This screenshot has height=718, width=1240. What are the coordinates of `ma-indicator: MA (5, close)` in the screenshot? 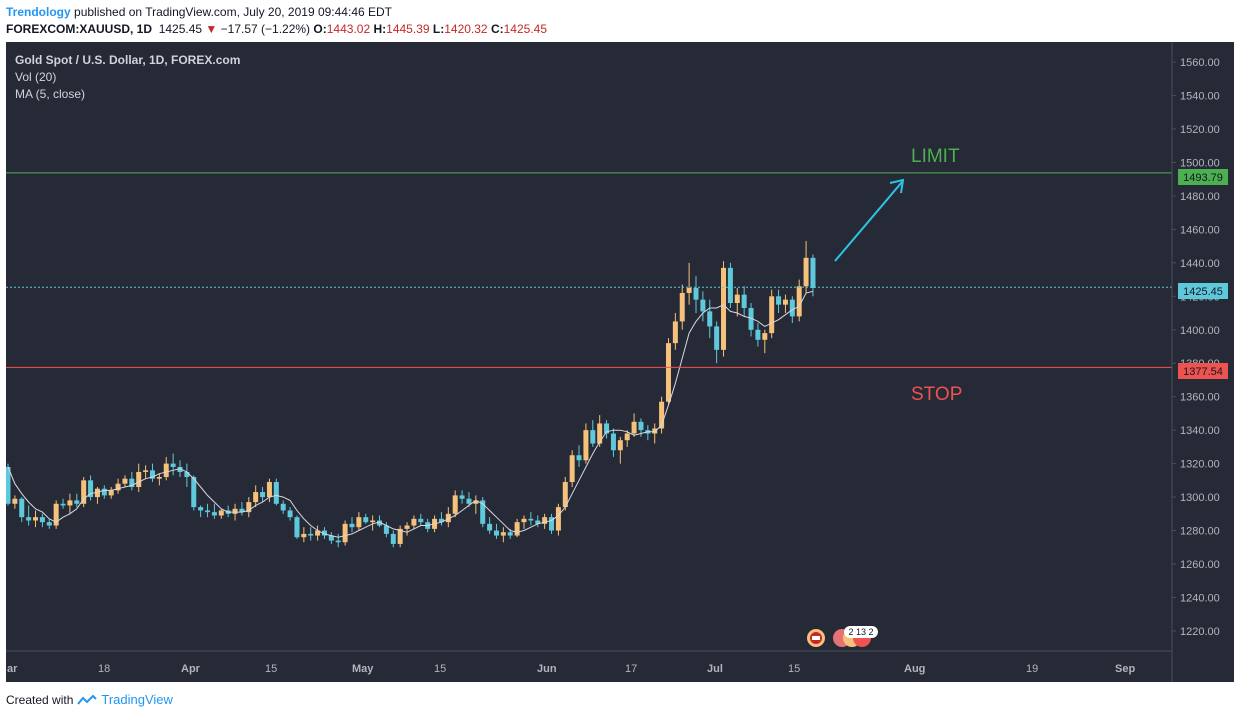 It's located at (50, 94).